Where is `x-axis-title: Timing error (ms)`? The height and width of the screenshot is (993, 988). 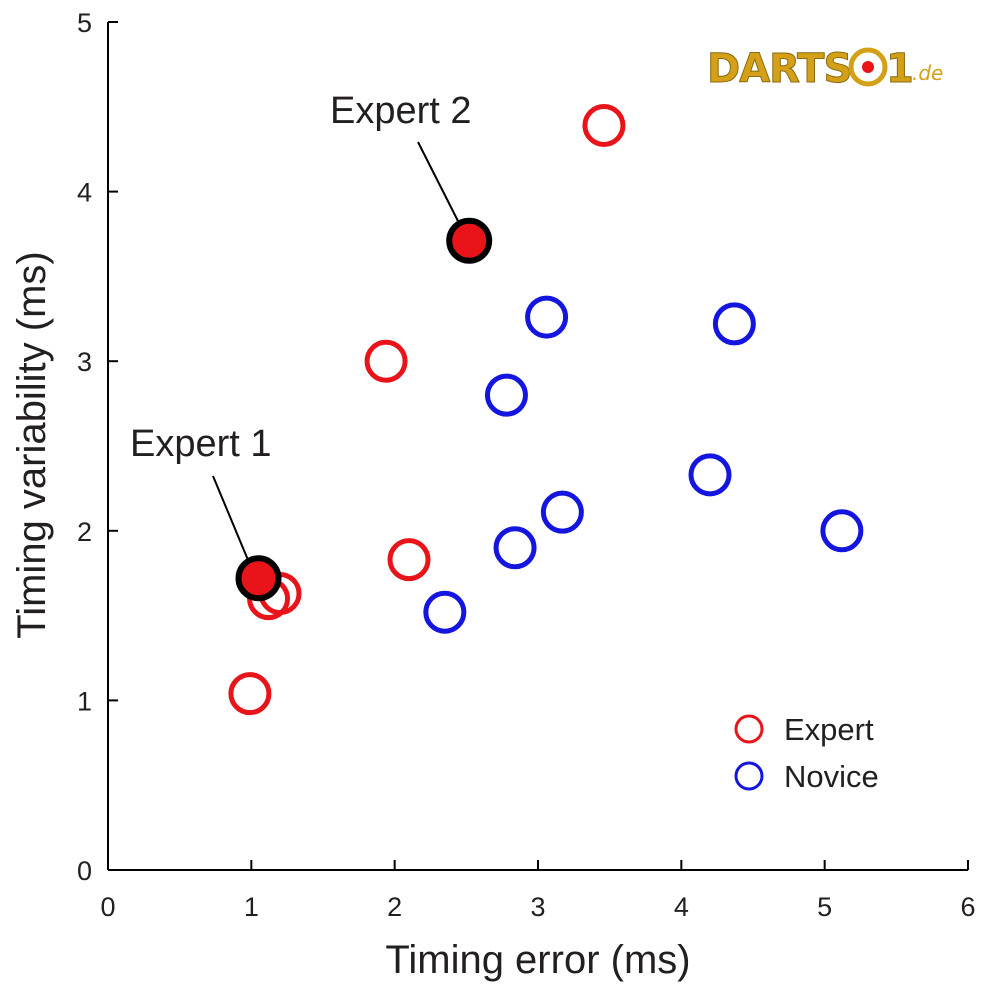 x-axis-title: Timing error (ms) is located at coordinates (537, 960).